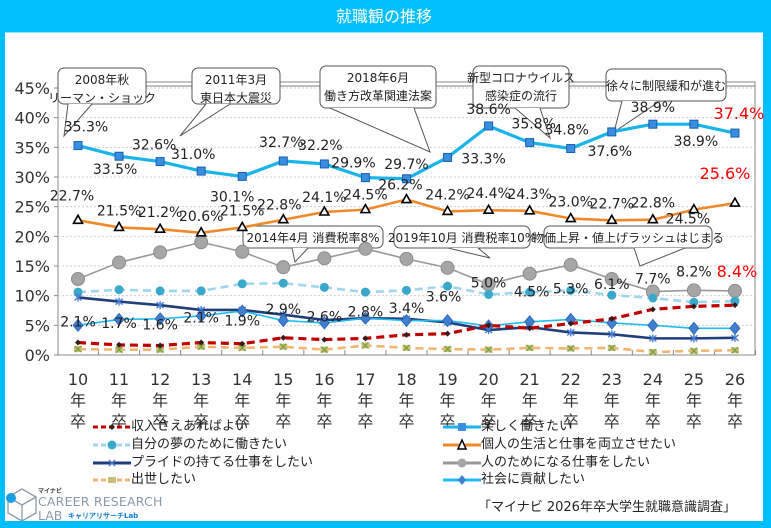  I want to click on annotation-price-pointer, so click(659, 257).